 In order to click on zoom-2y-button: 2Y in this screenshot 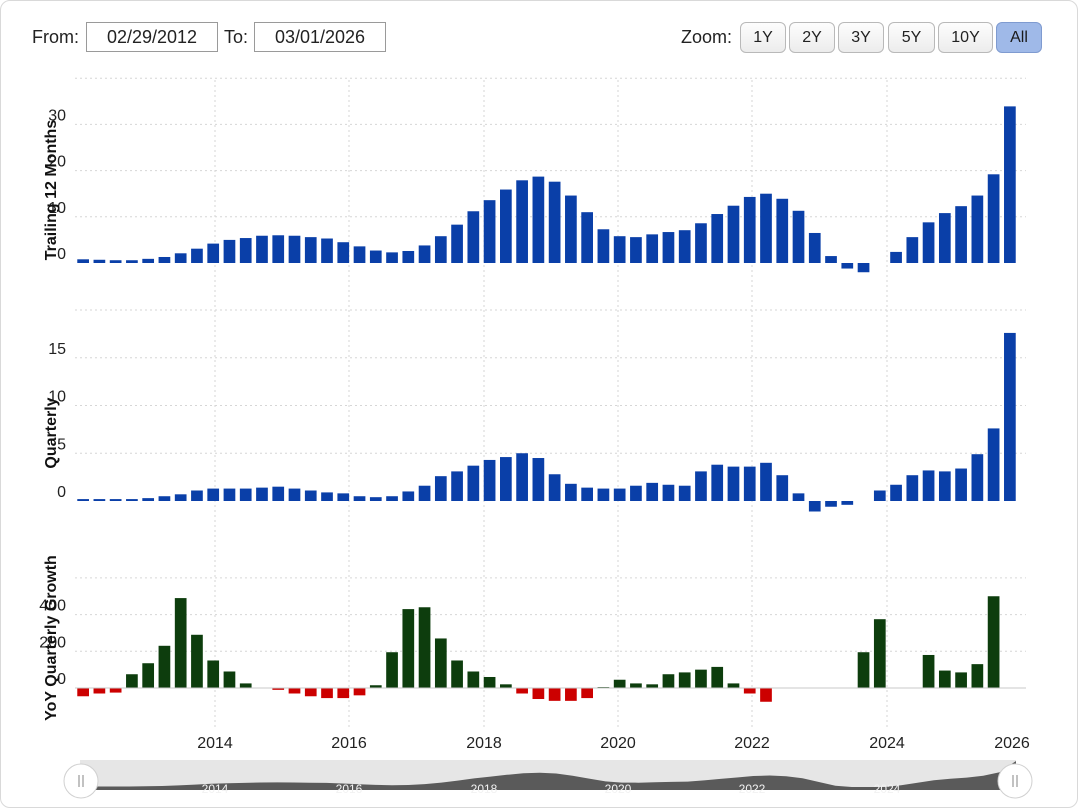, I will do `click(812, 37)`.